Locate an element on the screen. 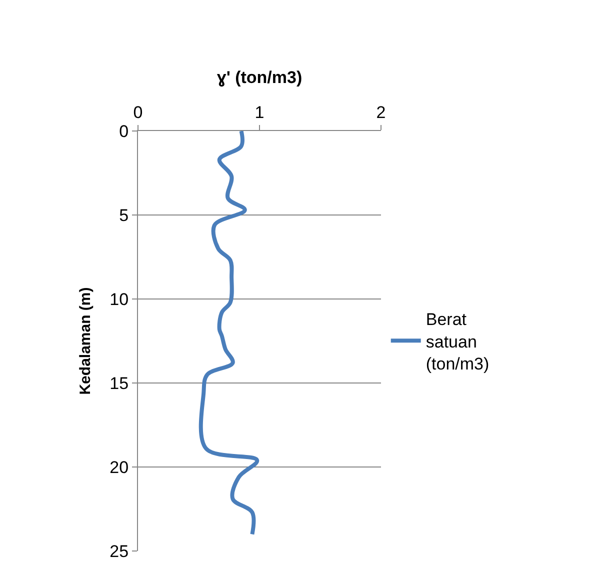  y-axis-title: Kedalaman (m) is located at coordinates (85, 341).